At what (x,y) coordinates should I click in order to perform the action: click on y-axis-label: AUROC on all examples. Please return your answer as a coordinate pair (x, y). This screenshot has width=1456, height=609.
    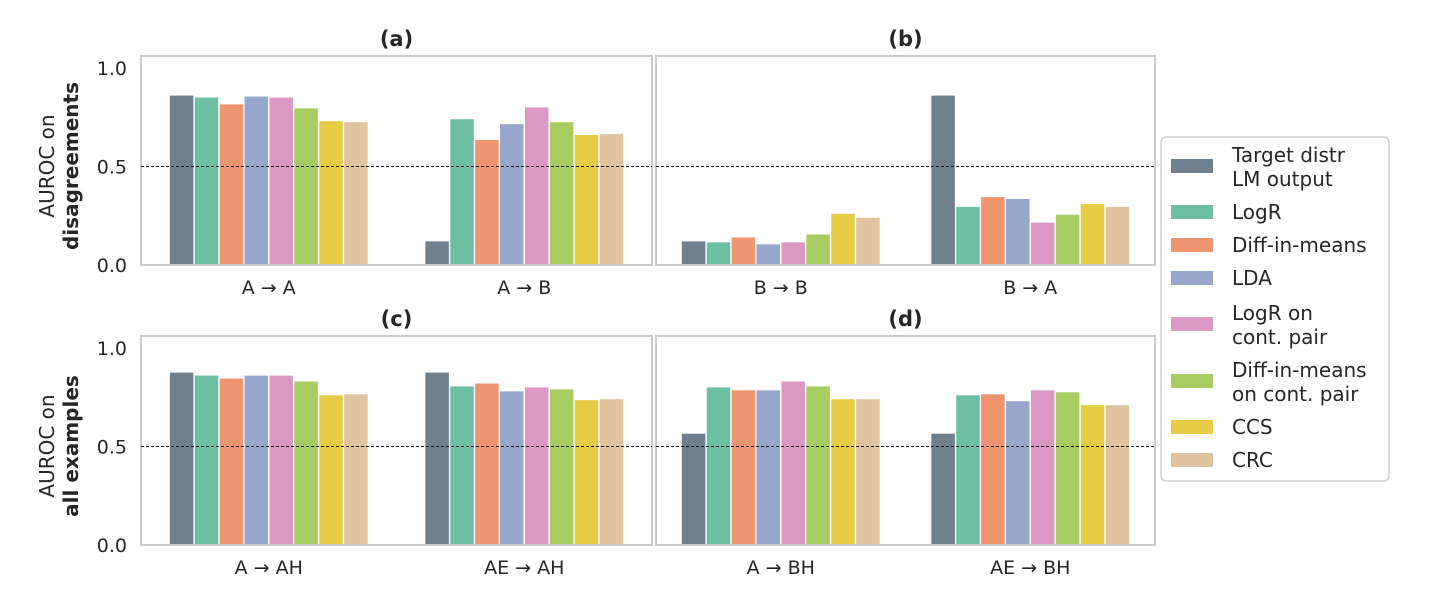
    Looking at the image, I should click on (59, 446).